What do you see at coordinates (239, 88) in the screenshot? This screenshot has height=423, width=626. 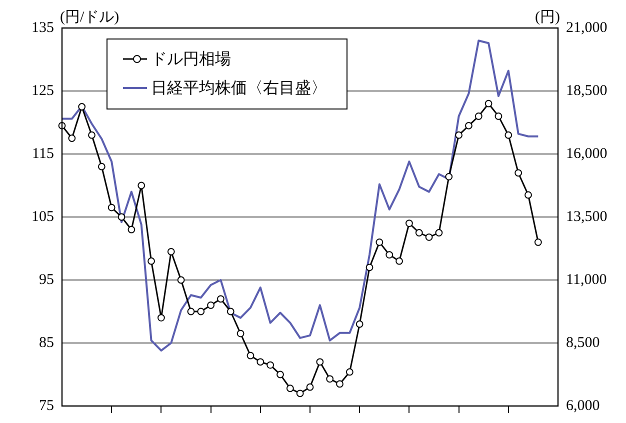 I see `legend-label: 日経平均株価〈右目盛〉` at bounding box center [239, 88].